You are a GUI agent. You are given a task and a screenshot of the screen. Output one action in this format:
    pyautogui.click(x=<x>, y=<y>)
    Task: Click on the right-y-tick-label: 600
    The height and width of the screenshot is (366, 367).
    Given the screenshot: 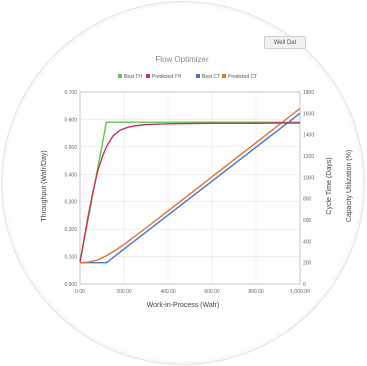 What is the action you would take?
    pyautogui.click(x=307, y=221)
    